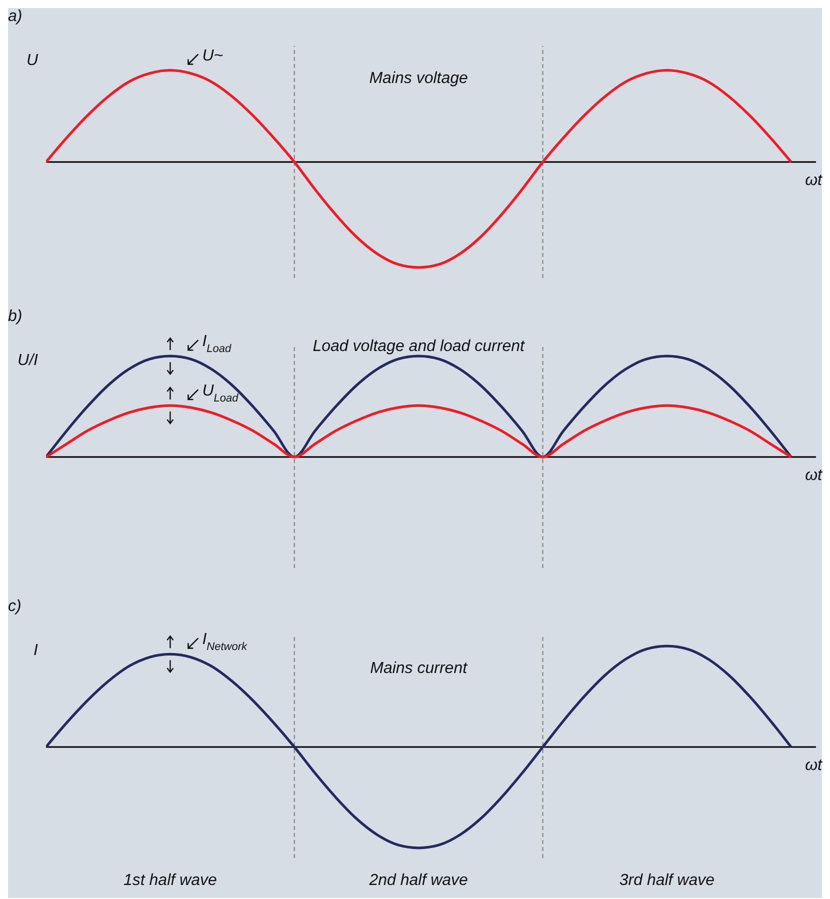 The width and height of the screenshot is (830, 899). I want to click on text: 3rd half wave, so click(667, 881).